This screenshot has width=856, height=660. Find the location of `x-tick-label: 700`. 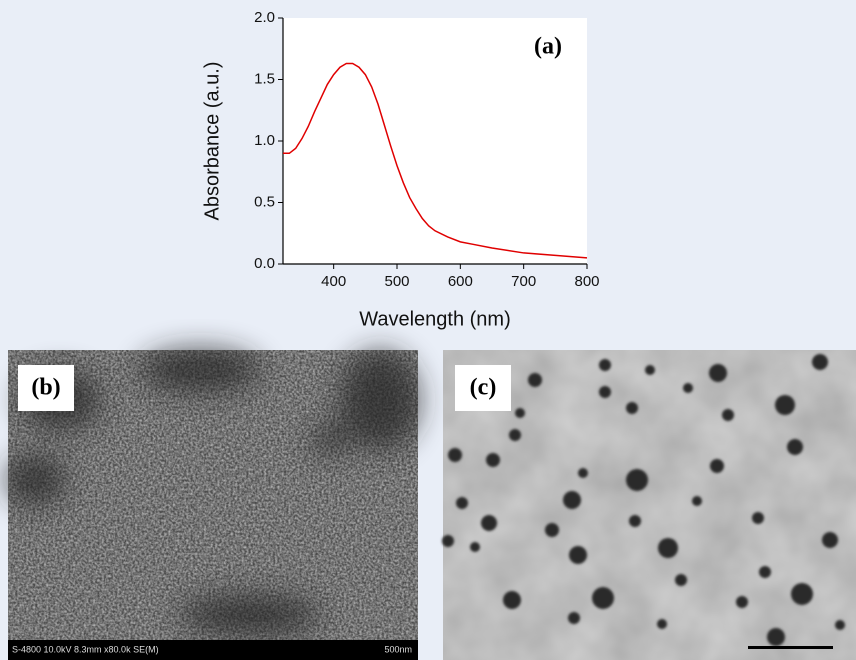

x-tick-label: 700 is located at coordinates (523, 281).